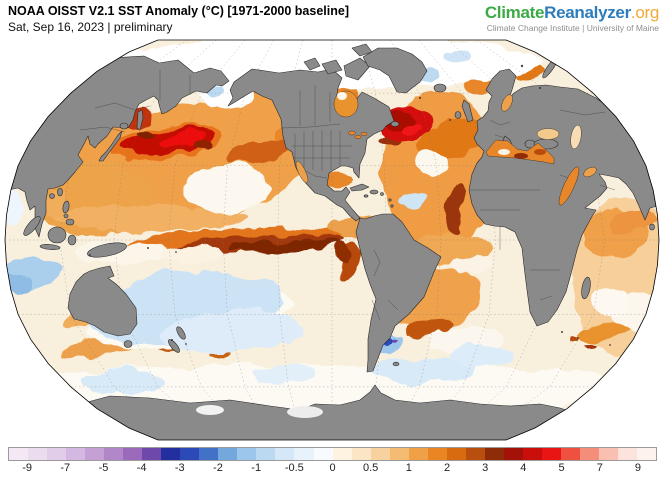  What do you see at coordinates (103, 468) in the screenshot?
I see `colorbar-tick: -5` at bounding box center [103, 468].